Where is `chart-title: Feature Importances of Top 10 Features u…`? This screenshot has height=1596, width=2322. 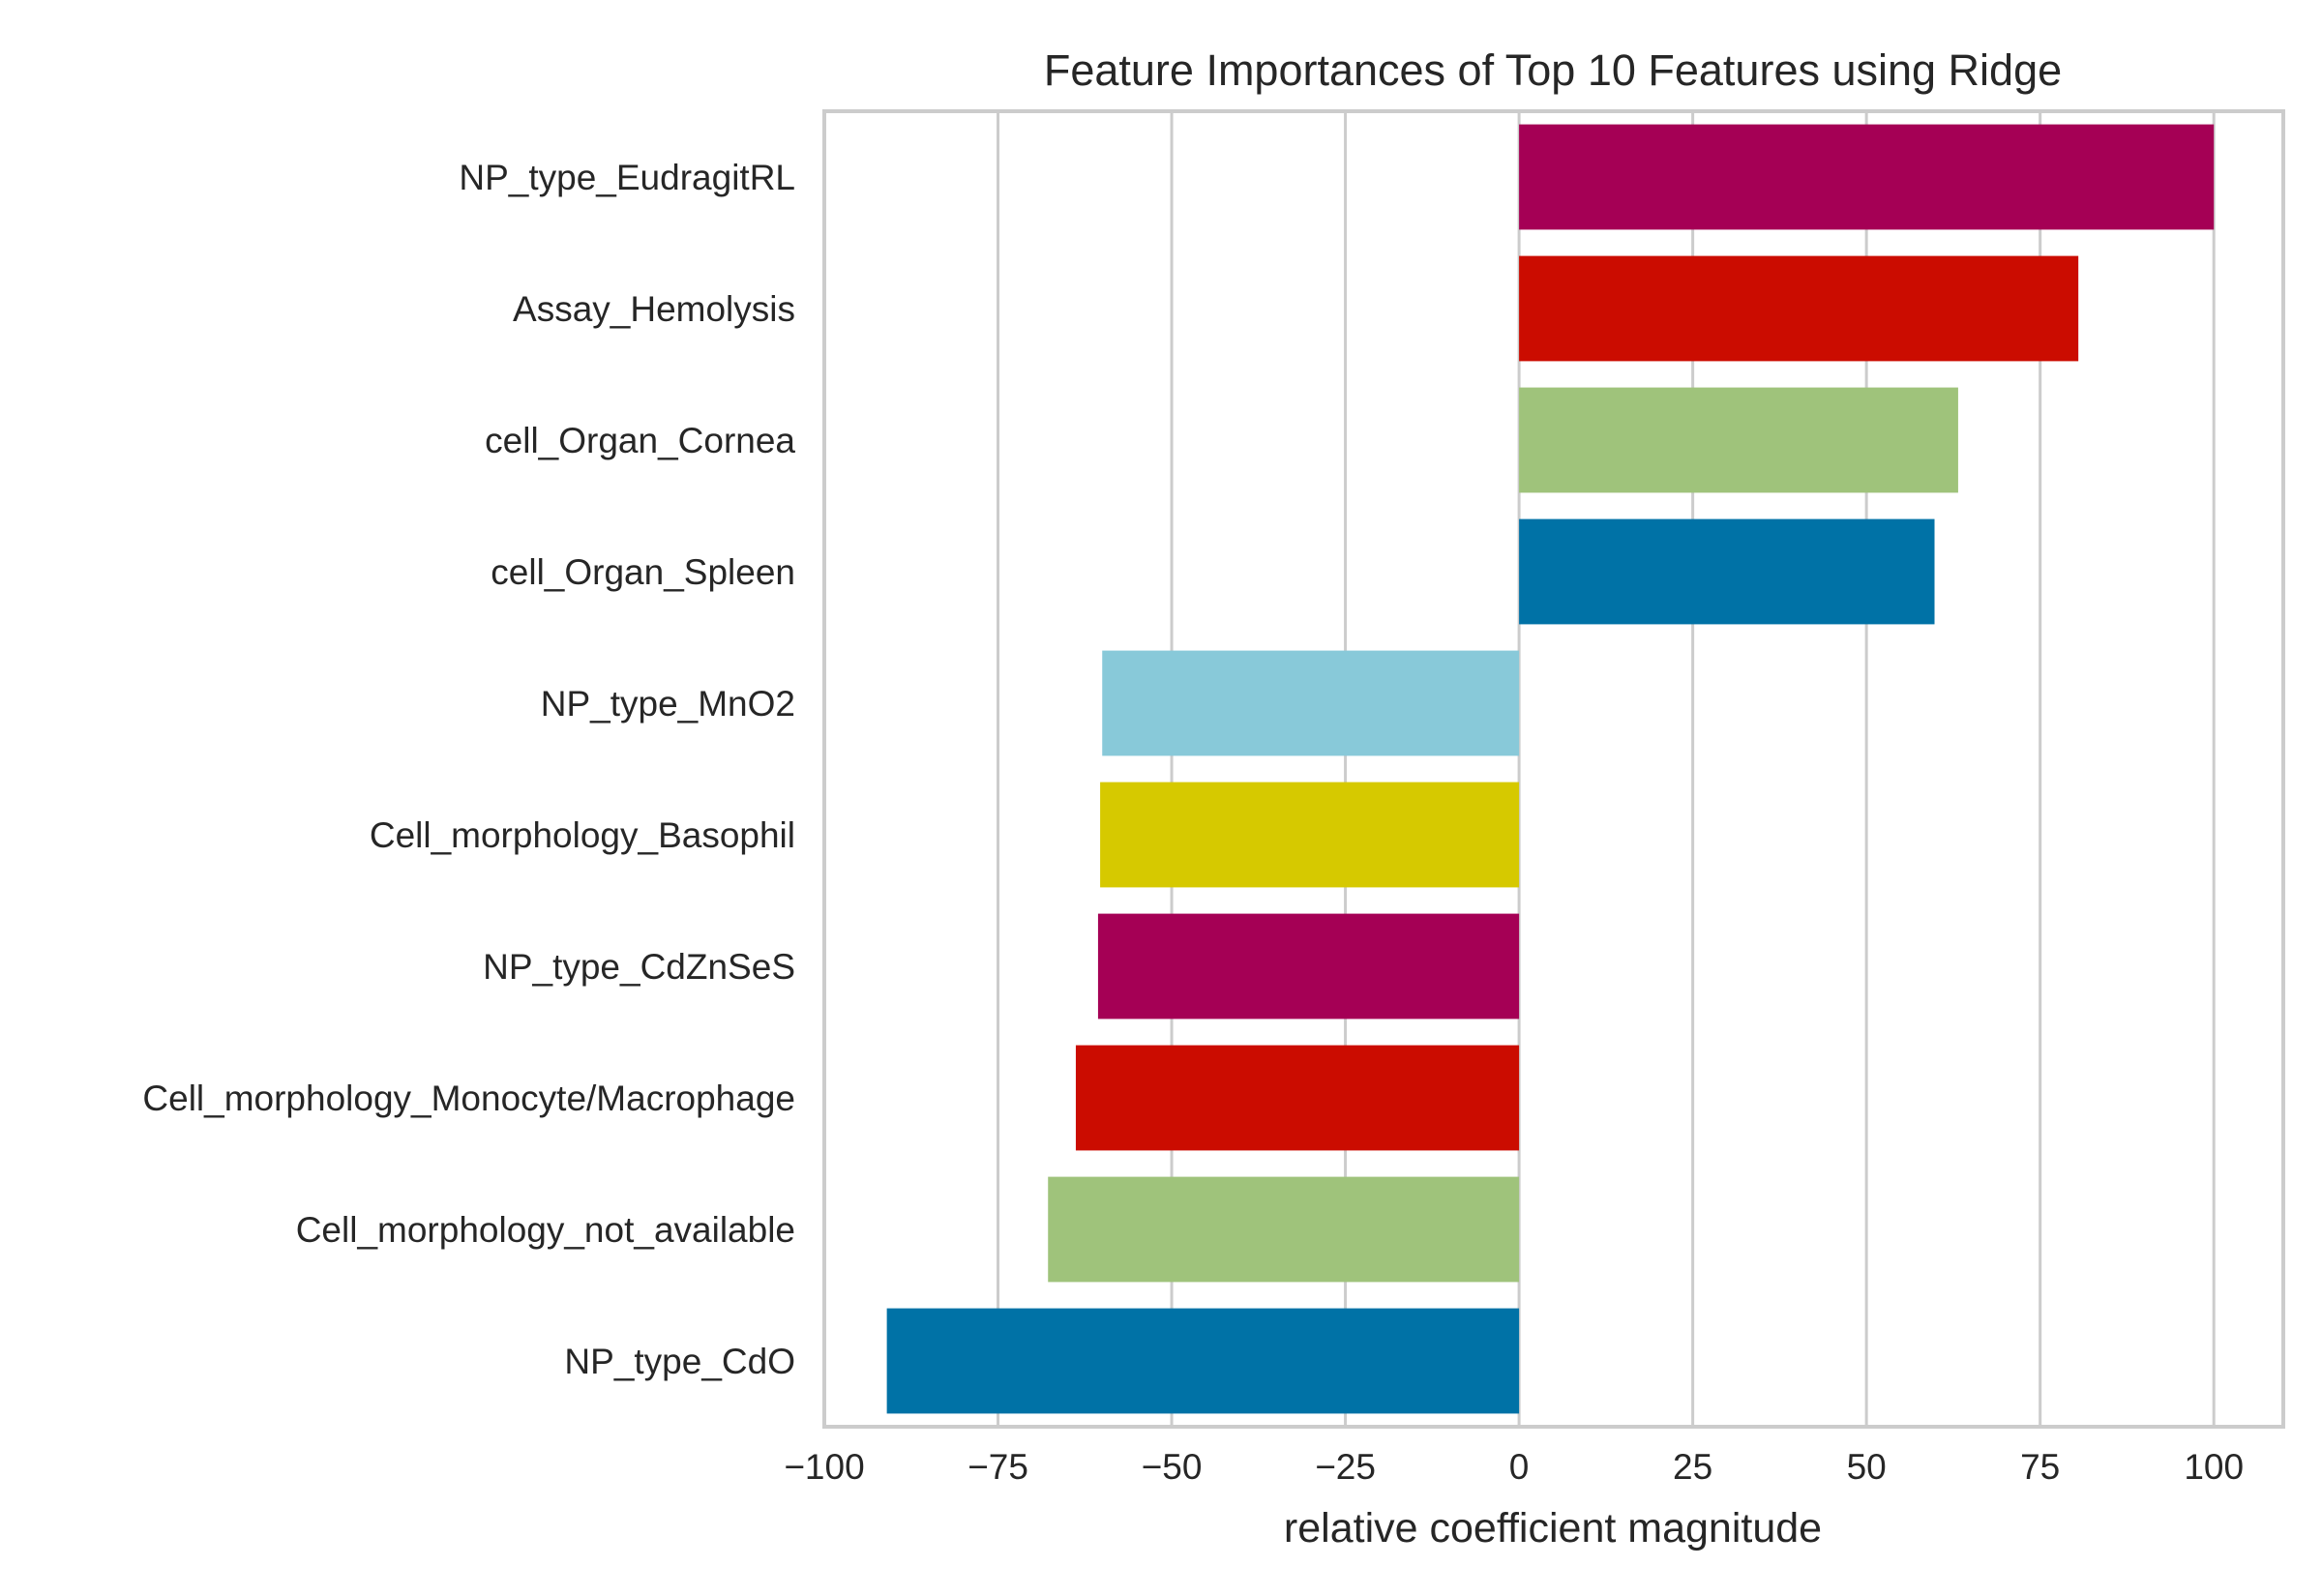 chart-title: Feature Importances of Top 10 Features u… is located at coordinates (1553, 70).